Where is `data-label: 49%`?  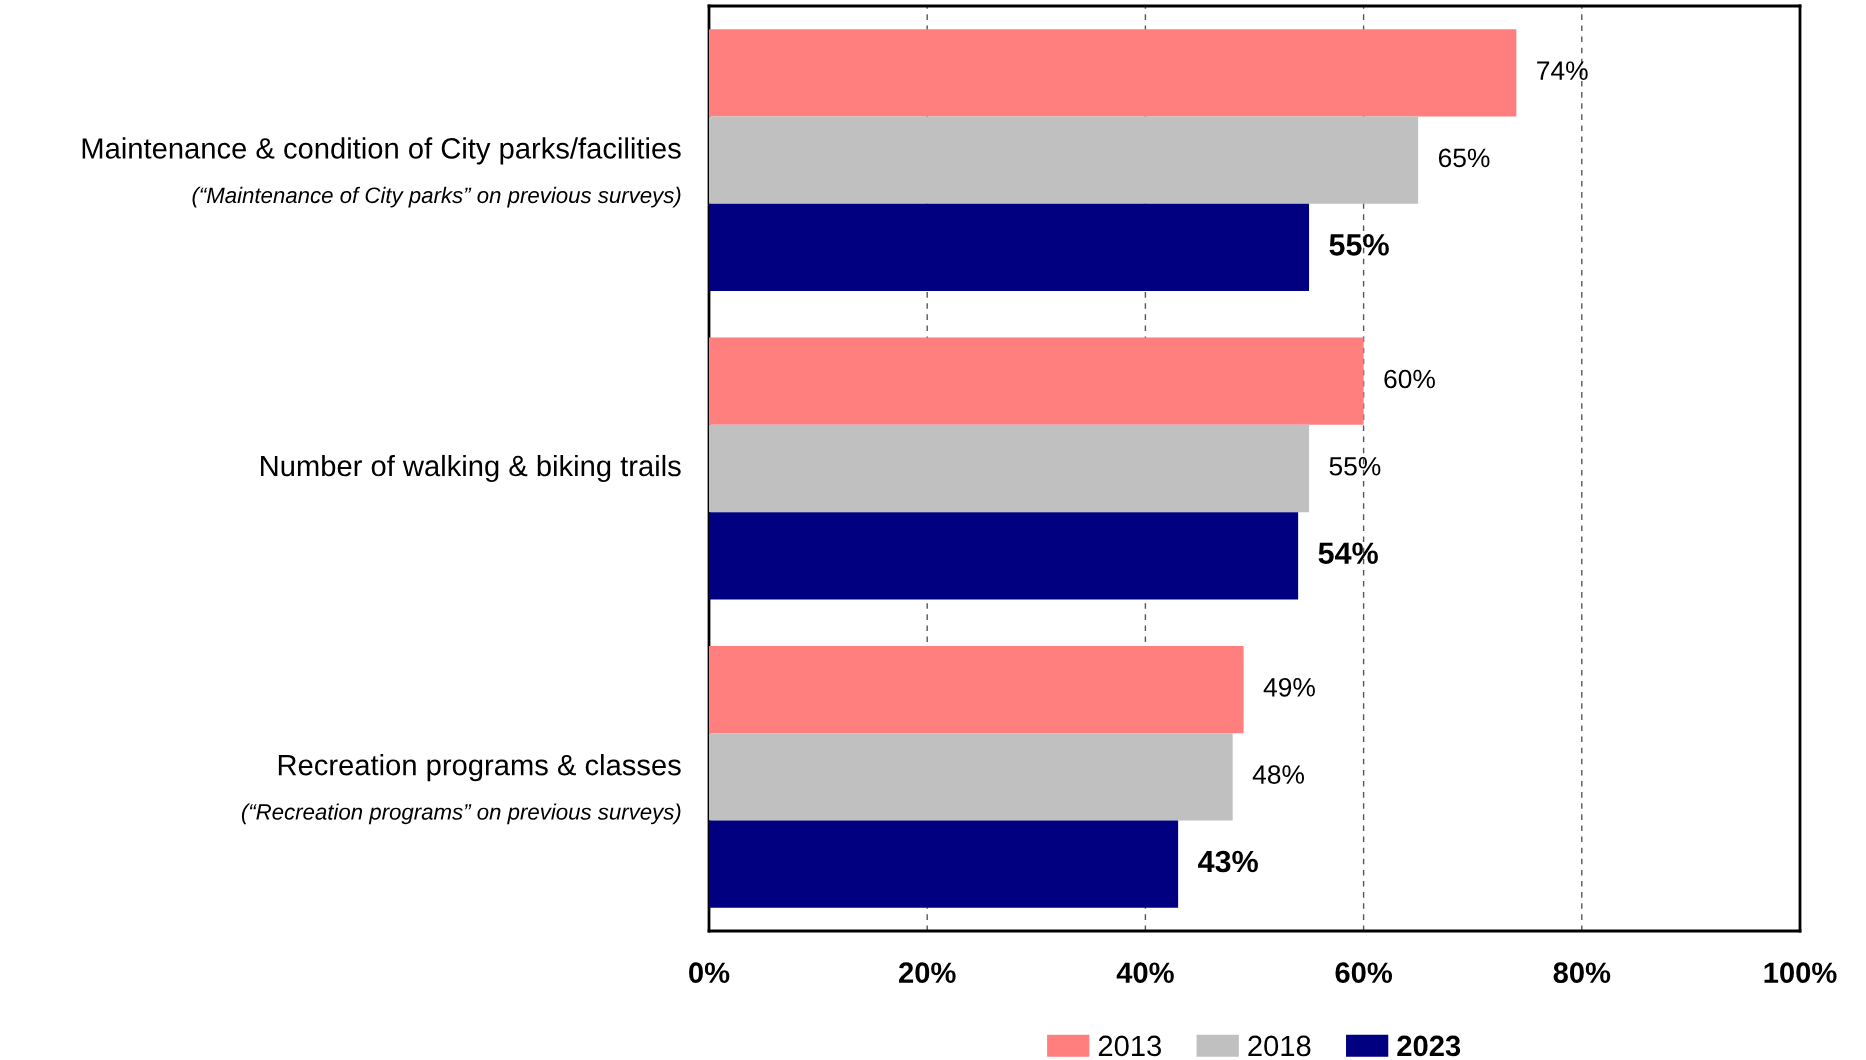
data-label: 49% is located at coordinates (1289, 687).